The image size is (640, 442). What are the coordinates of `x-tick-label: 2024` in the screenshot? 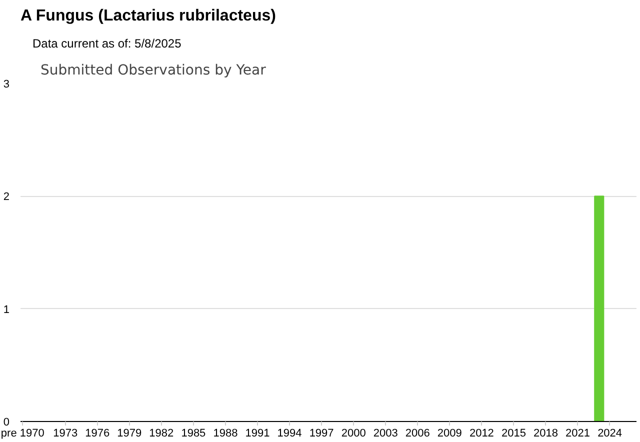 It's located at (610, 434).